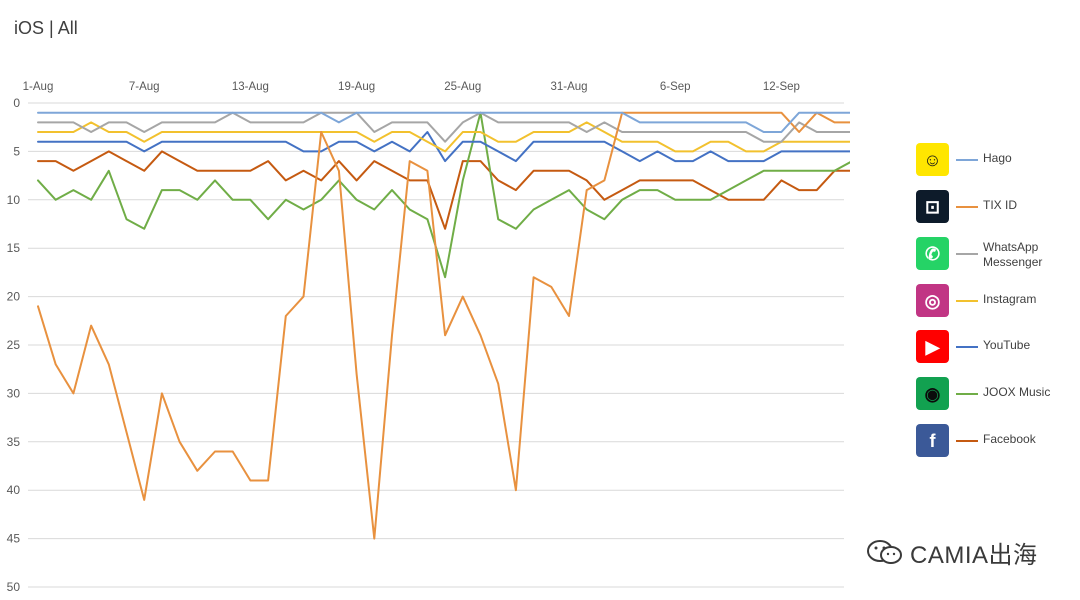 This screenshot has height=600, width=1080. Describe the element at coordinates (14, 490) in the screenshot. I see `y-tick-label: 40` at that location.